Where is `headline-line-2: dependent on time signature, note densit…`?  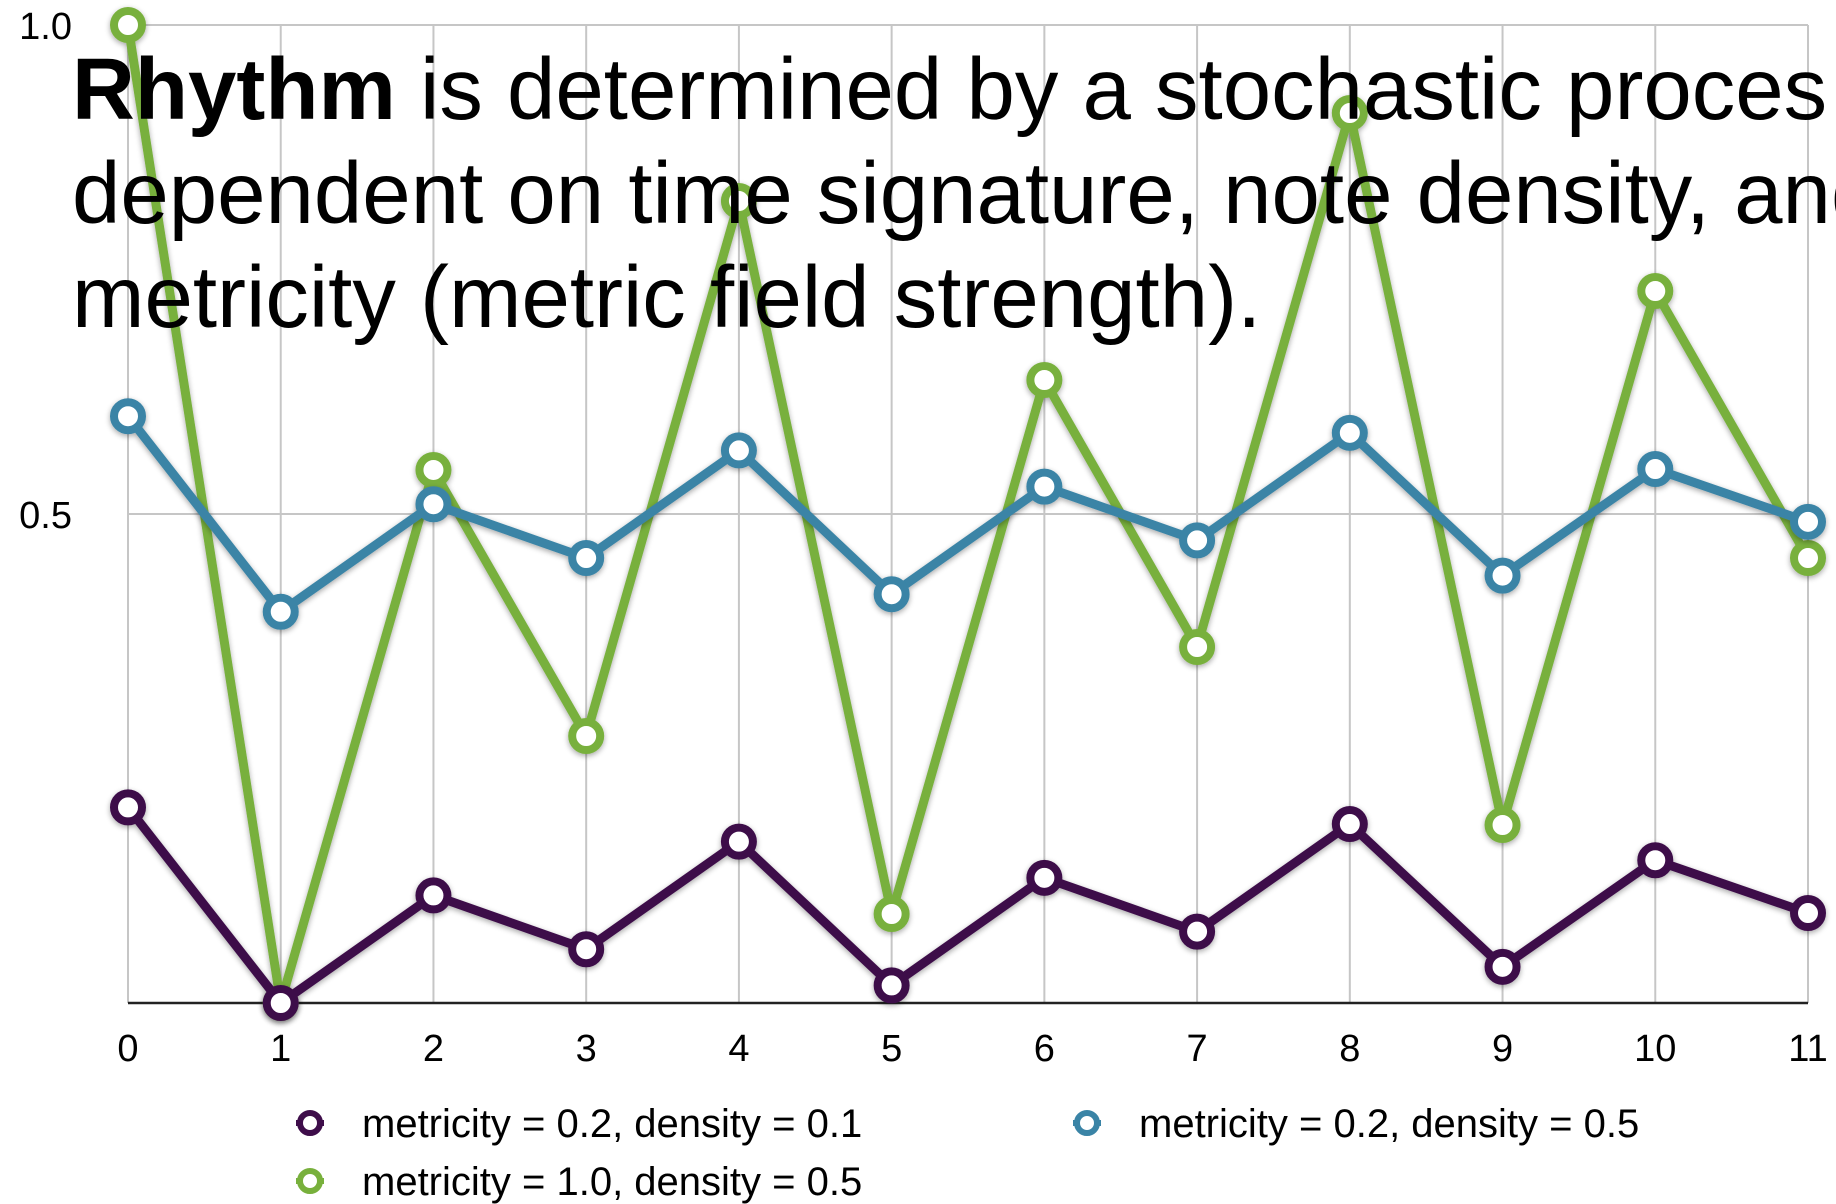
headline-line-2: dependent on time signature, note densit… is located at coordinates (954, 193).